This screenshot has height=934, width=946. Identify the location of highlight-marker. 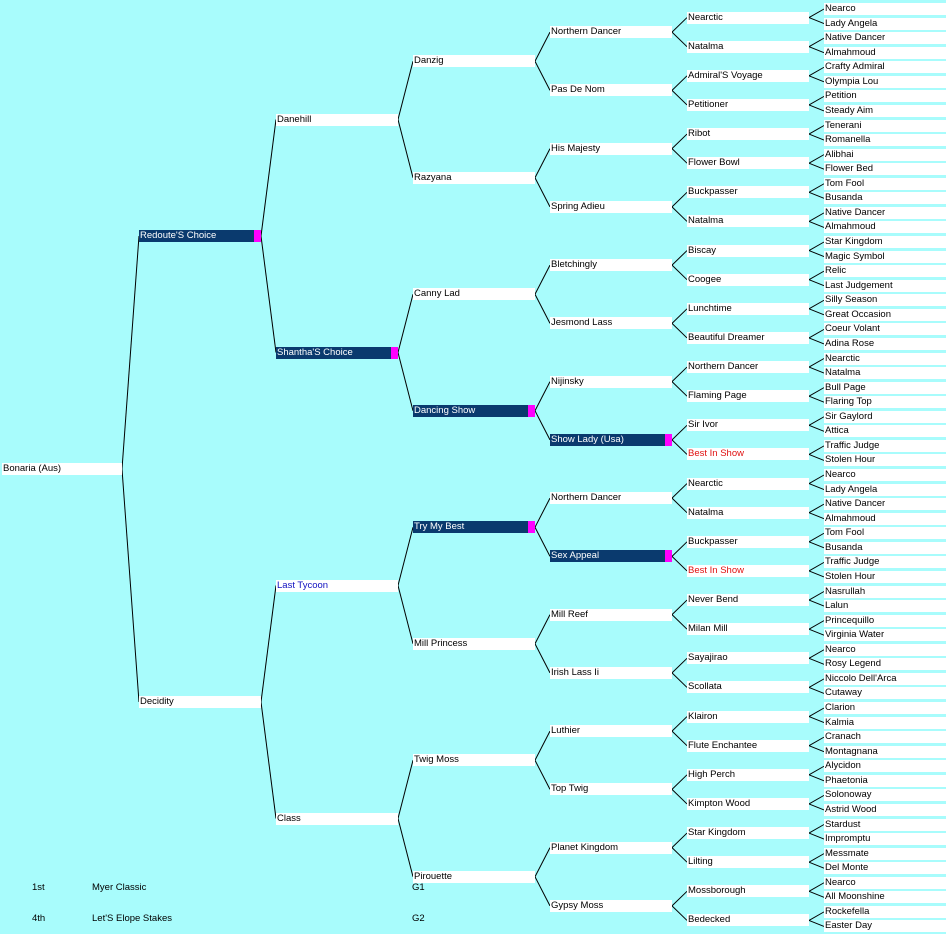
(394, 352).